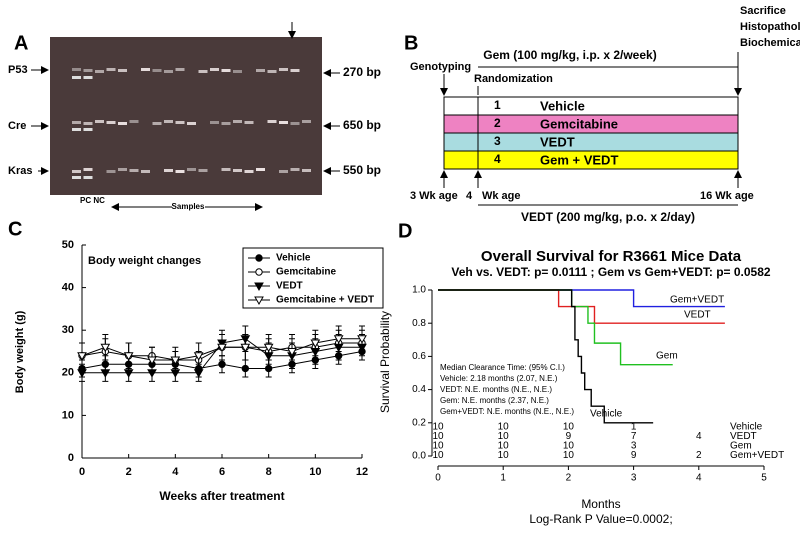 The height and width of the screenshot is (534, 800). I want to click on risk-row-label: Gem, so click(741, 446).